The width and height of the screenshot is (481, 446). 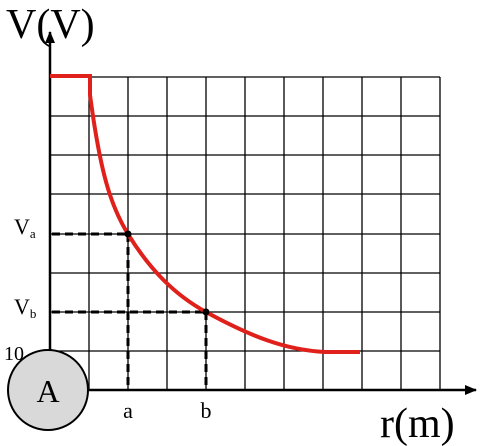 What do you see at coordinates (33, 233) in the screenshot?
I see `va-sub: a` at bounding box center [33, 233].